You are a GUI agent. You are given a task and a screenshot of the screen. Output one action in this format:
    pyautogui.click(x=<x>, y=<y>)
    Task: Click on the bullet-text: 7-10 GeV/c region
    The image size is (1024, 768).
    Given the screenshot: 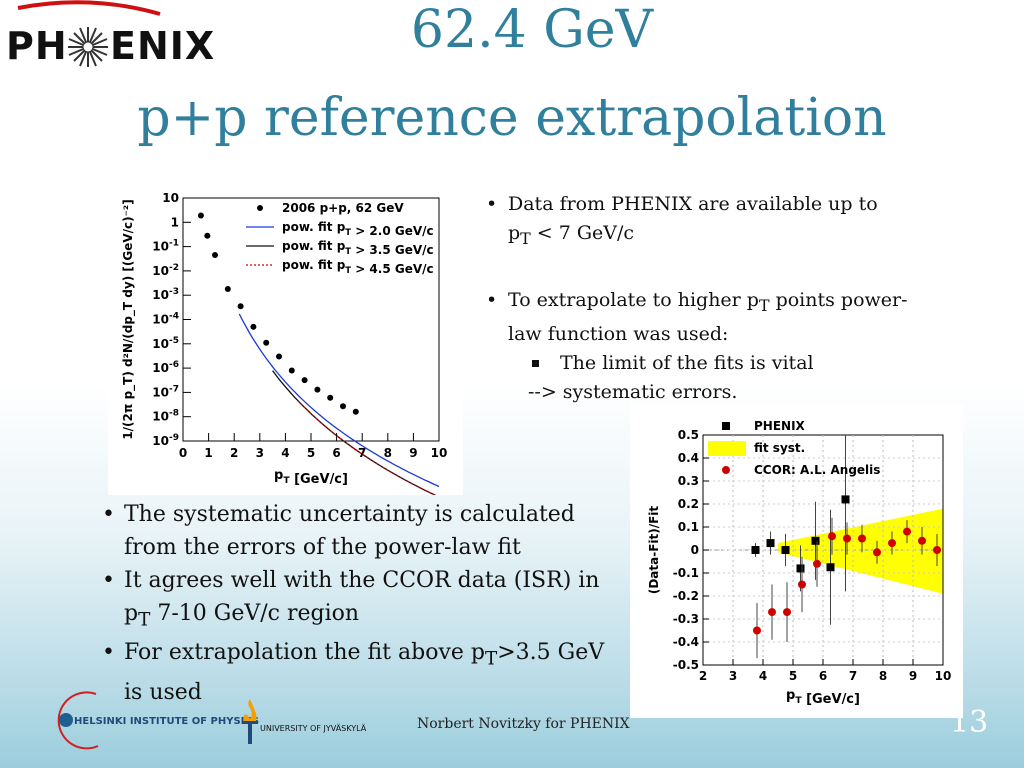 What is the action you would take?
    pyautogui.click(x=255, y=613)
    